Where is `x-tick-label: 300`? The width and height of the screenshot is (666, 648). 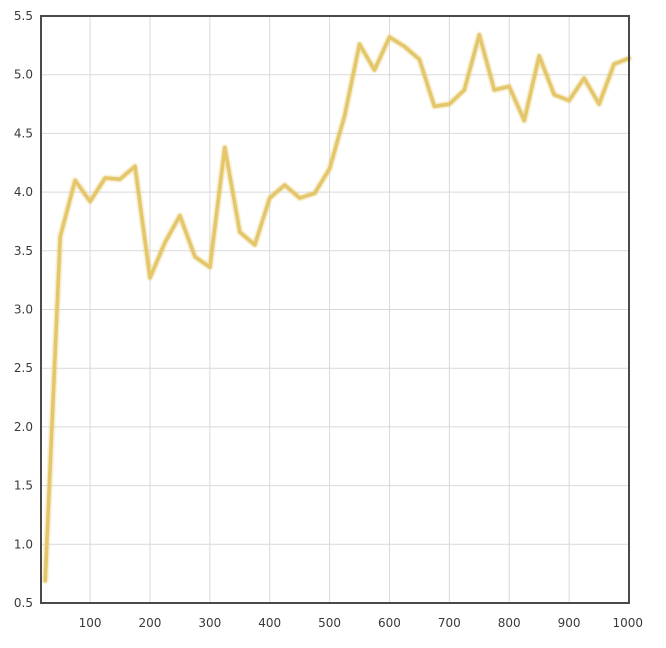
x-tick-label: 300 is located at coordinates (209, 623).